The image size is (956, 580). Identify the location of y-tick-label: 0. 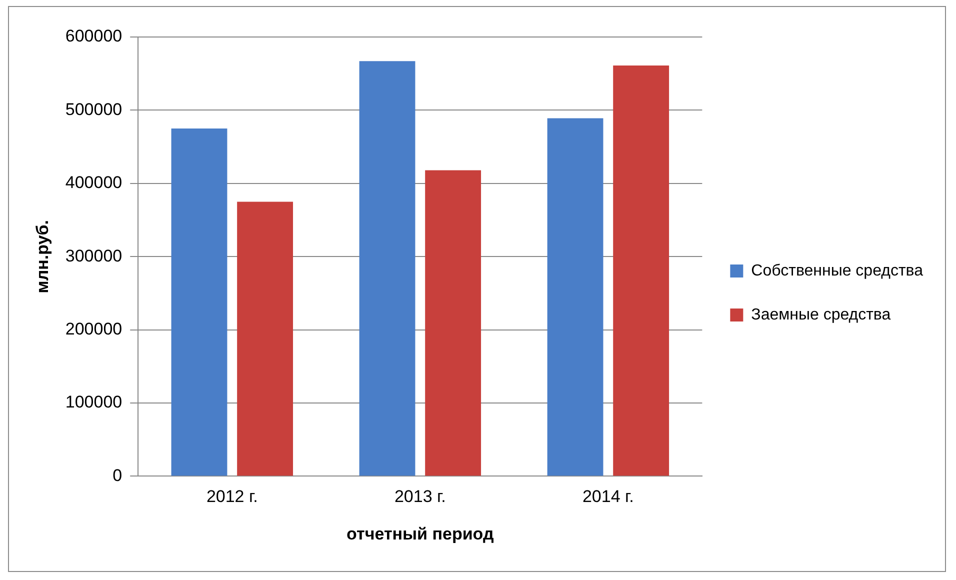
(117, 475).